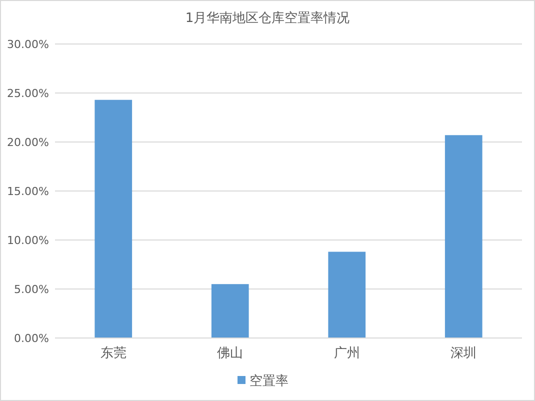  I want to click on y-tick-label: 15.00%, so click(28, 191).